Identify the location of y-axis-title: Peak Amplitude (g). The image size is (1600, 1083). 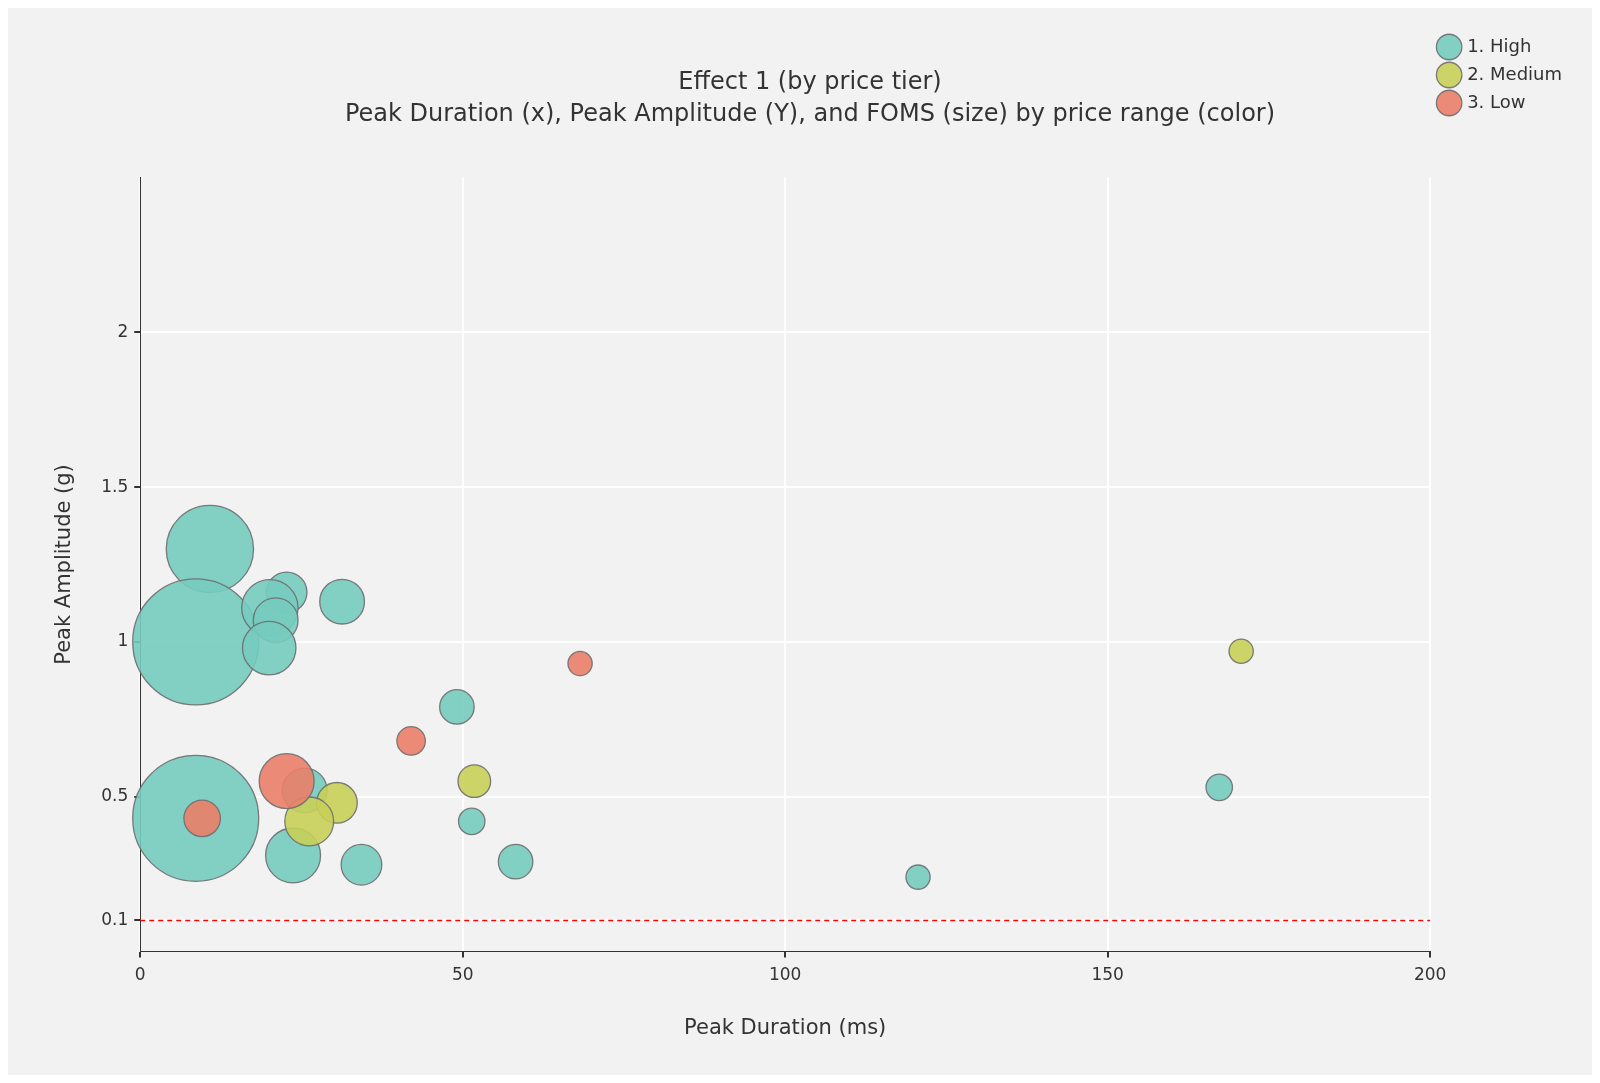
(63, 564).